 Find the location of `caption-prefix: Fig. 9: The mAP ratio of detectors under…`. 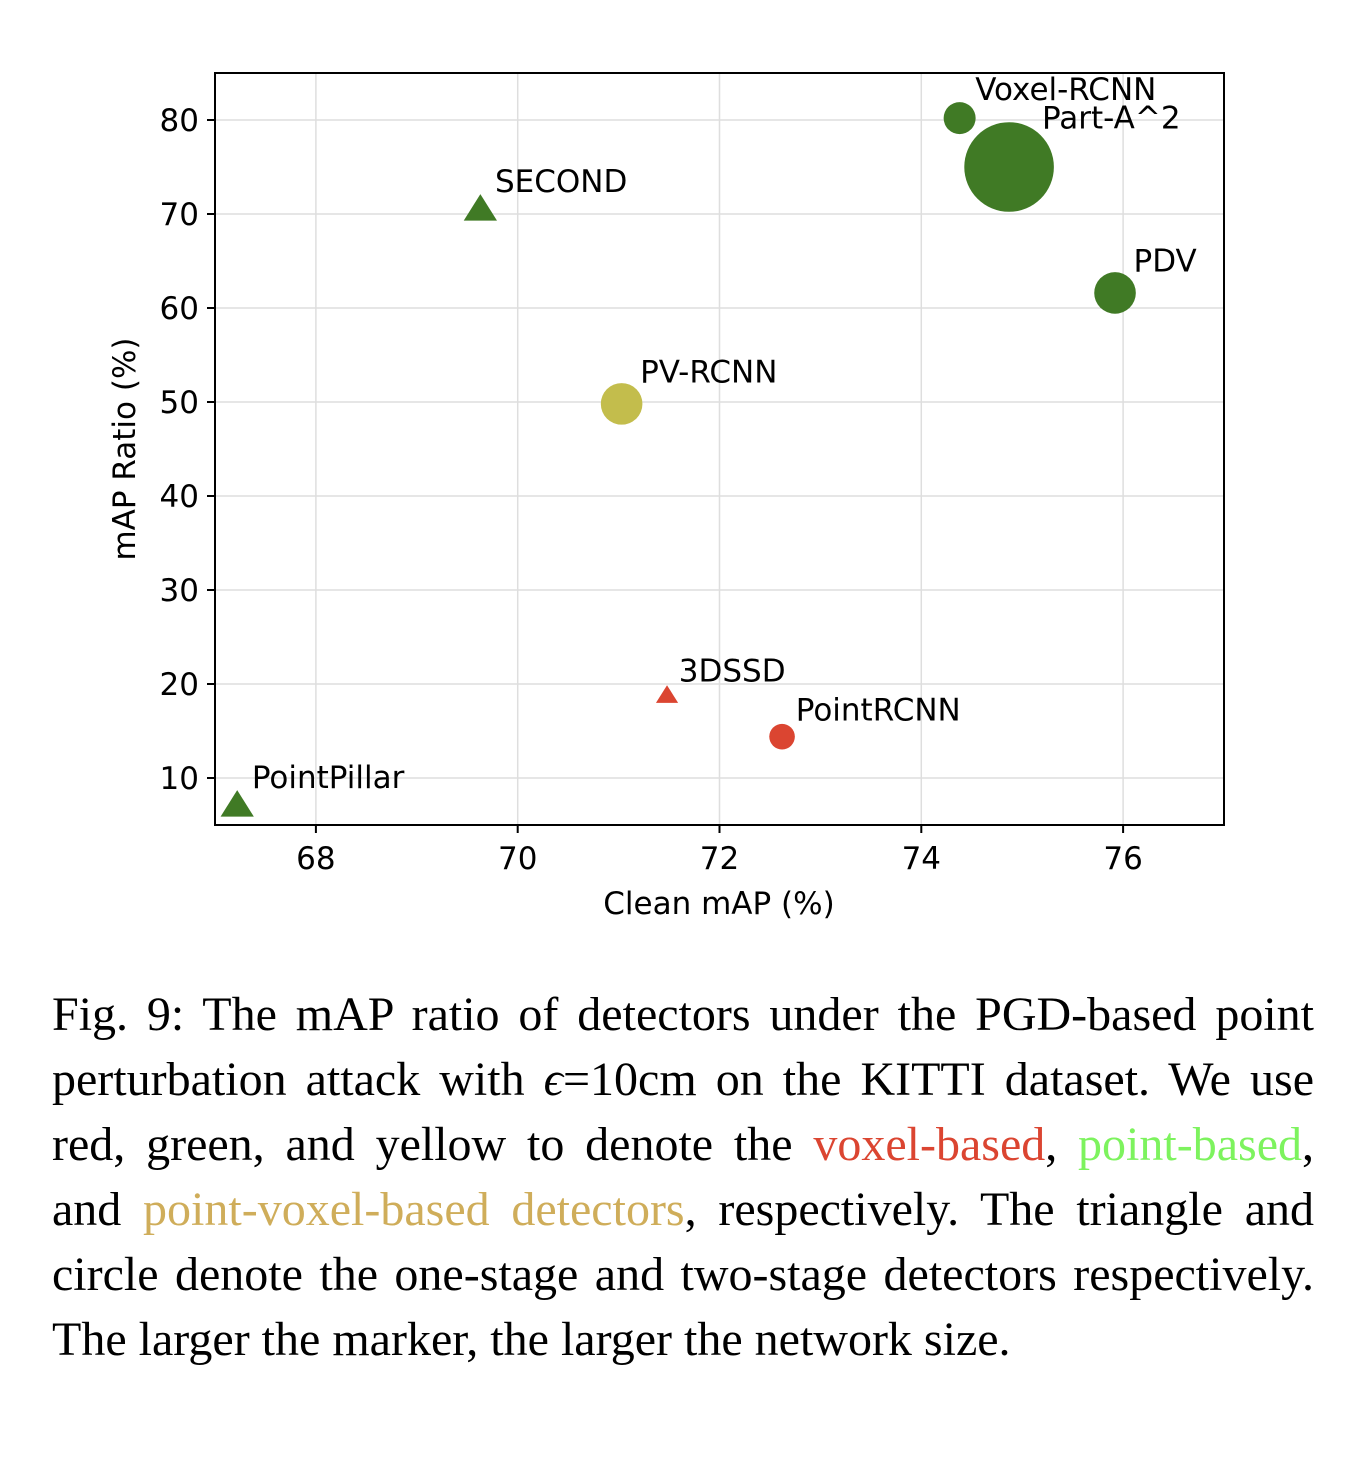

caption-prefix: Fig. 9: The mAP ratio of detectors under… is located at coordinates (683, 1047).